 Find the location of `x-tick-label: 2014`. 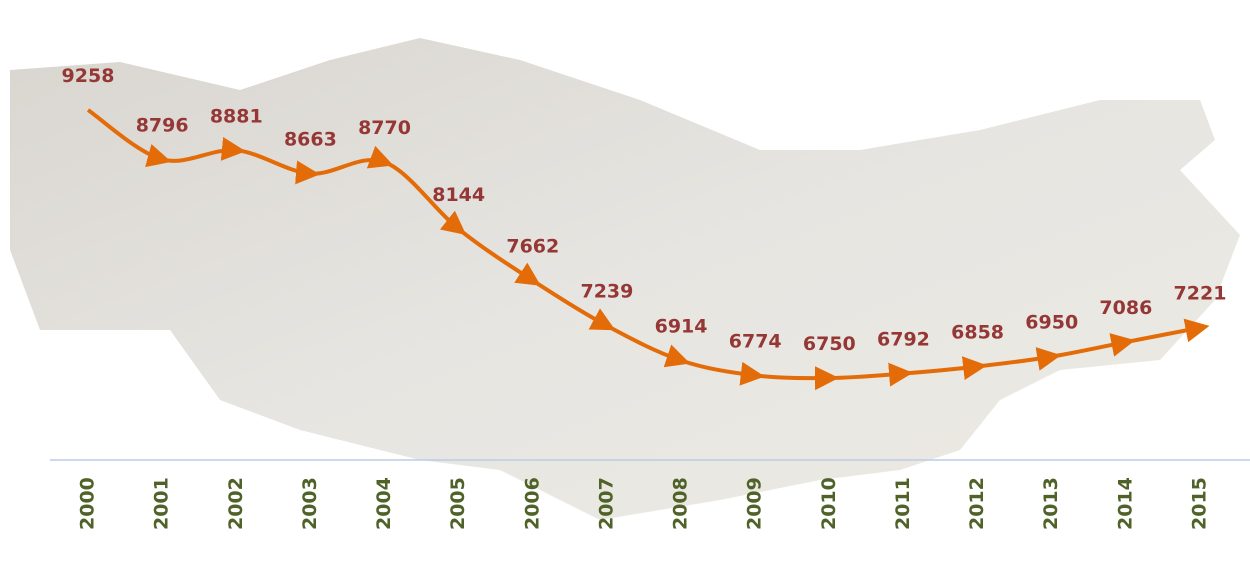

x-tick-label: 2014 is located at coordinates (1125, 503).